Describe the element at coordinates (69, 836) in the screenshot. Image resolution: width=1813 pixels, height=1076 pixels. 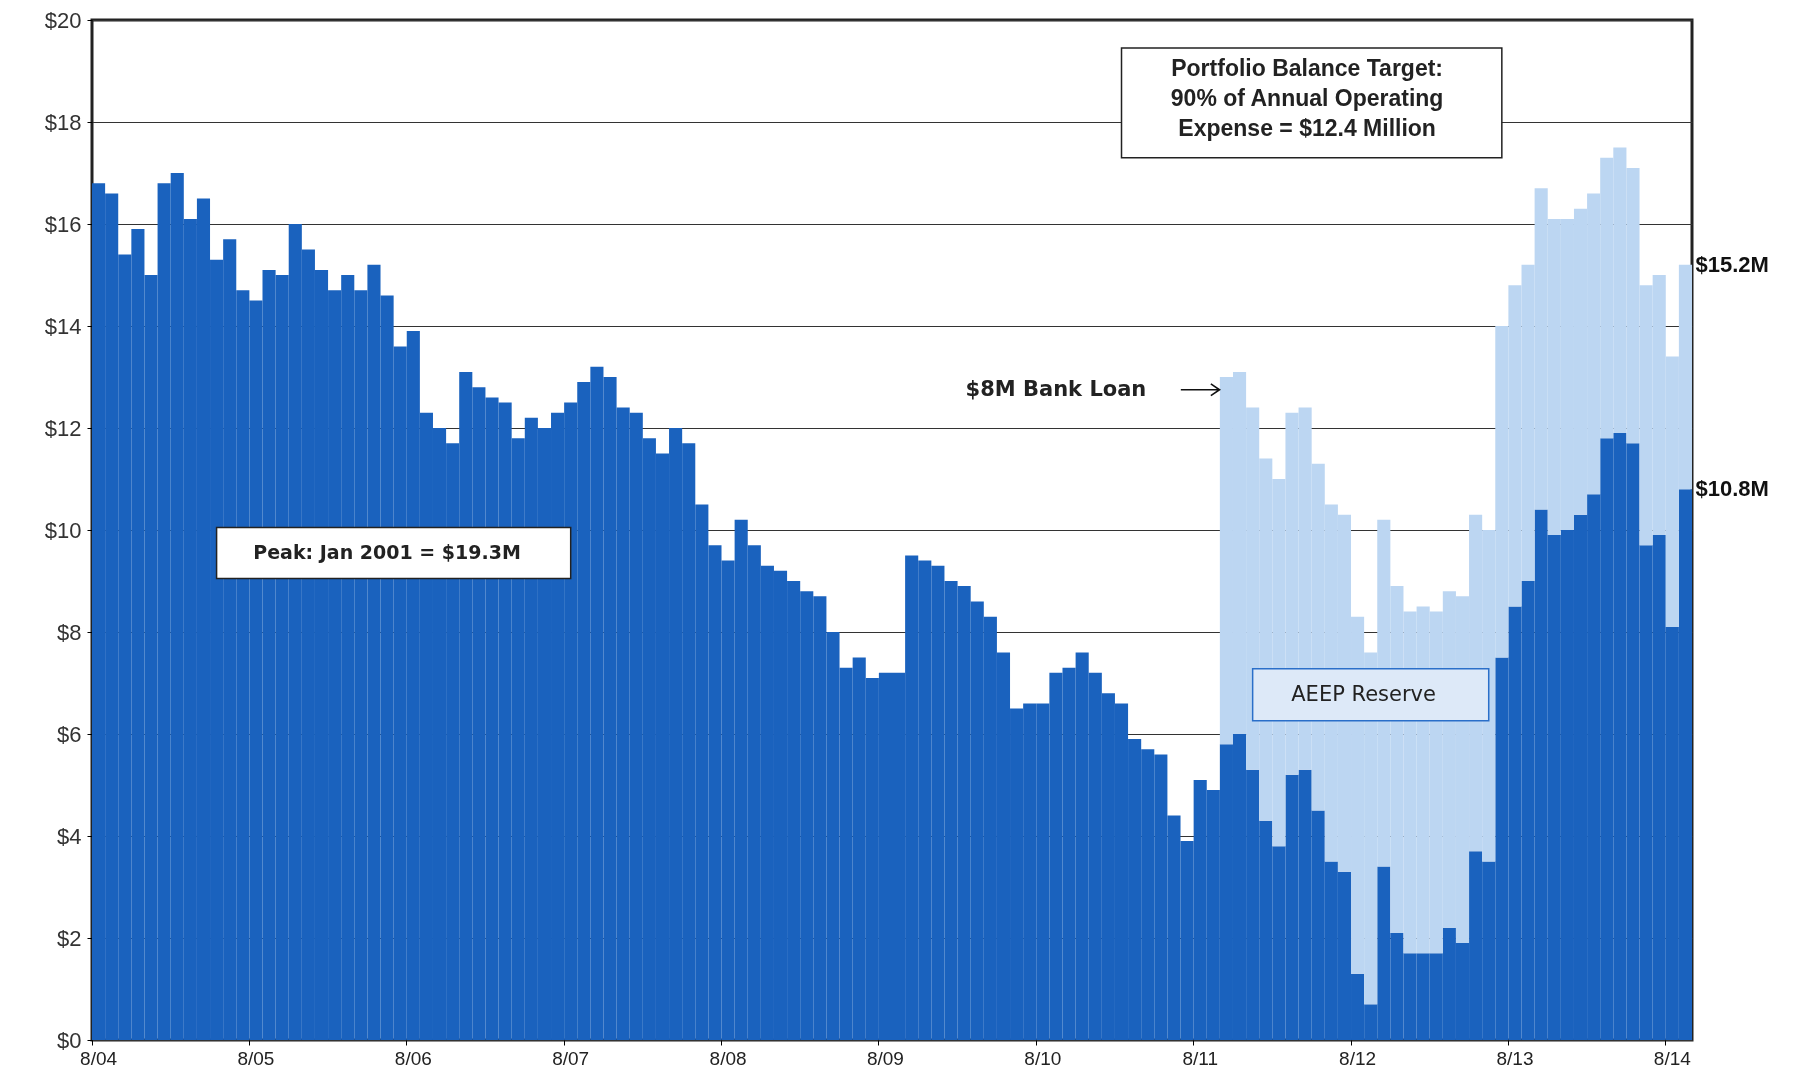
I see `y-tick-label: $4` at that location.